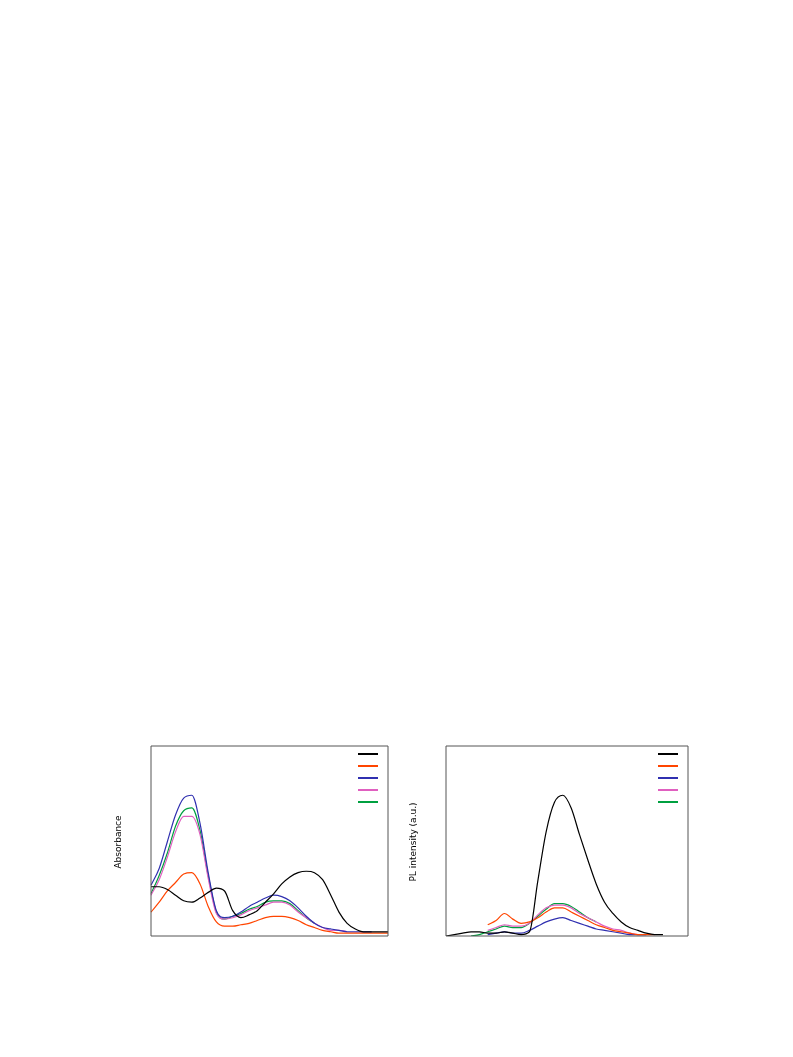 This screenshot has width=793, height=1057. I want to click on y-axis-title: PL intensity (a.u.), so click(413, 842).